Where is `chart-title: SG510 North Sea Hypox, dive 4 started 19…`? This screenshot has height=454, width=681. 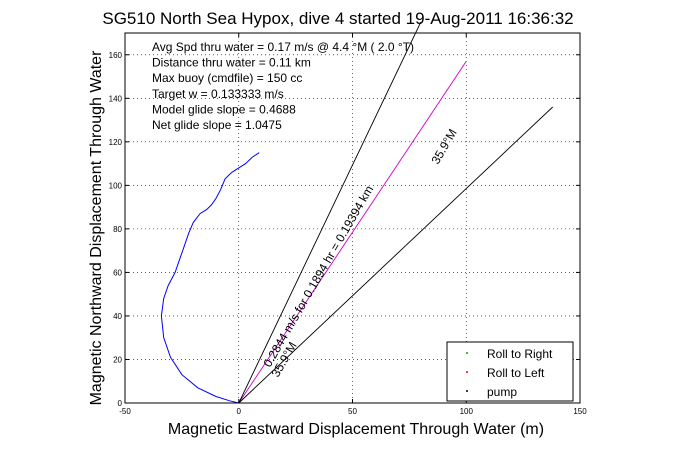 chart-title: SG510 North Sea Hypox, dive 4 started 19… is located at coordinates (337, 18).